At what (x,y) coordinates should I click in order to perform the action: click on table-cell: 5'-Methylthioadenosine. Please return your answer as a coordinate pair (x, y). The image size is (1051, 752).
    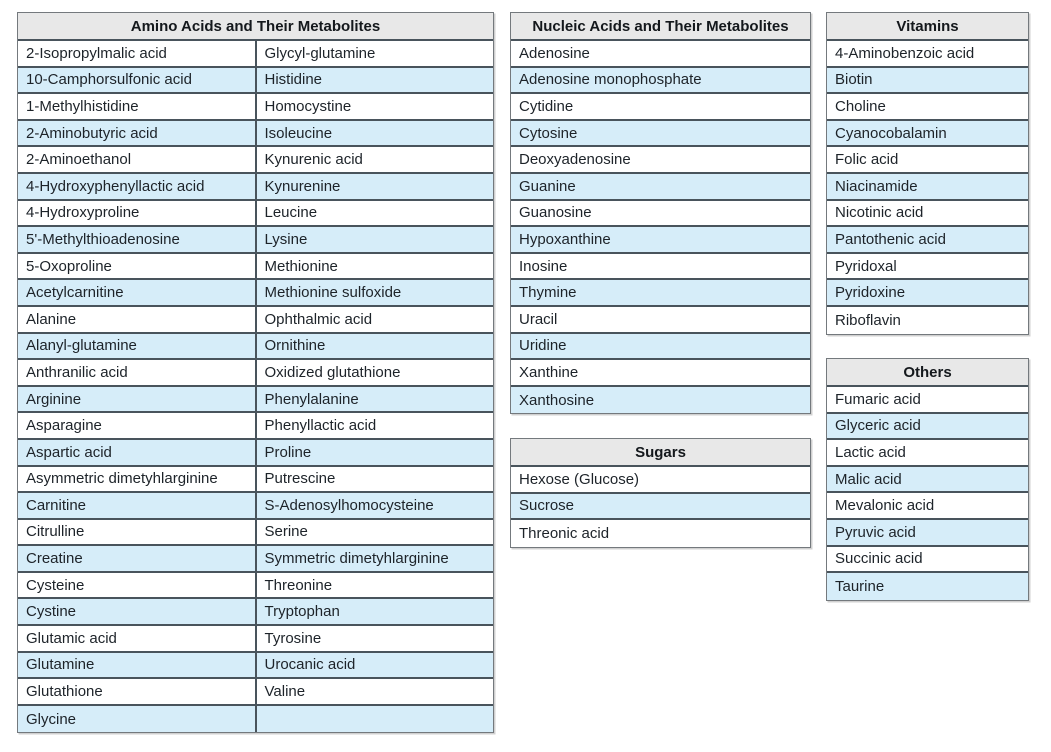
    Looking at the image, I should click on (137, 239).